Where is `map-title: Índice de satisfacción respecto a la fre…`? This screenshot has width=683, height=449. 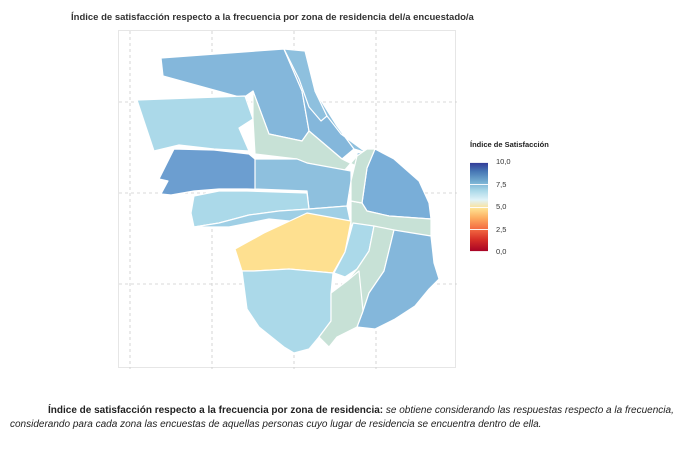
map-title: Índice de satisfacción respecto a la fre… is located at coordinates (272, 17).